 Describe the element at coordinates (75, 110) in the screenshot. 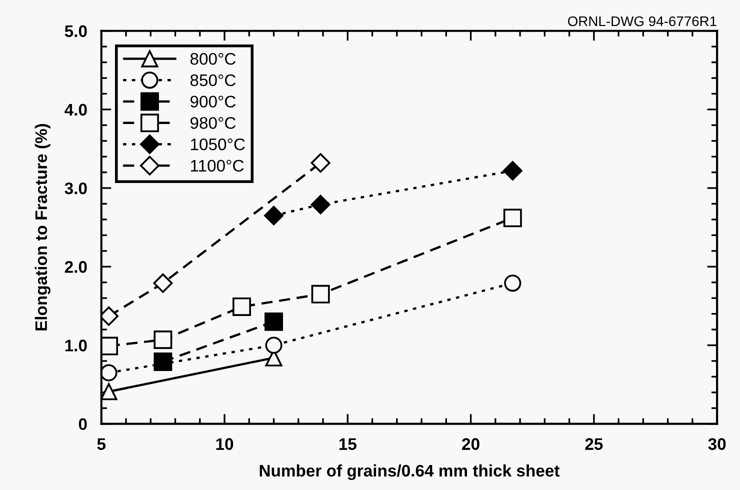

I see `y-tick-label: 4.0` at that location.